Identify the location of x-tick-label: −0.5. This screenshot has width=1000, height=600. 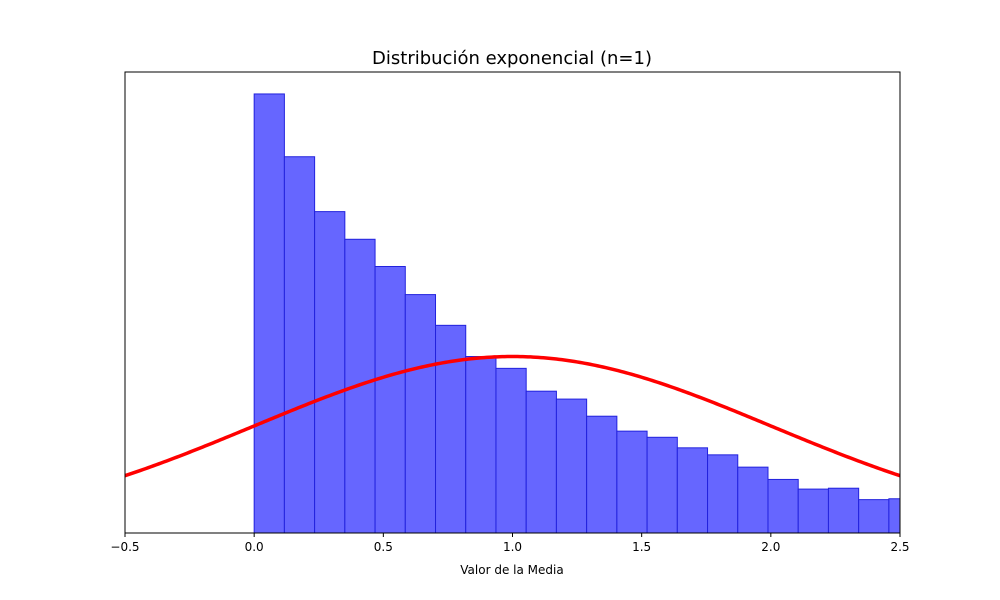
(124, 547).